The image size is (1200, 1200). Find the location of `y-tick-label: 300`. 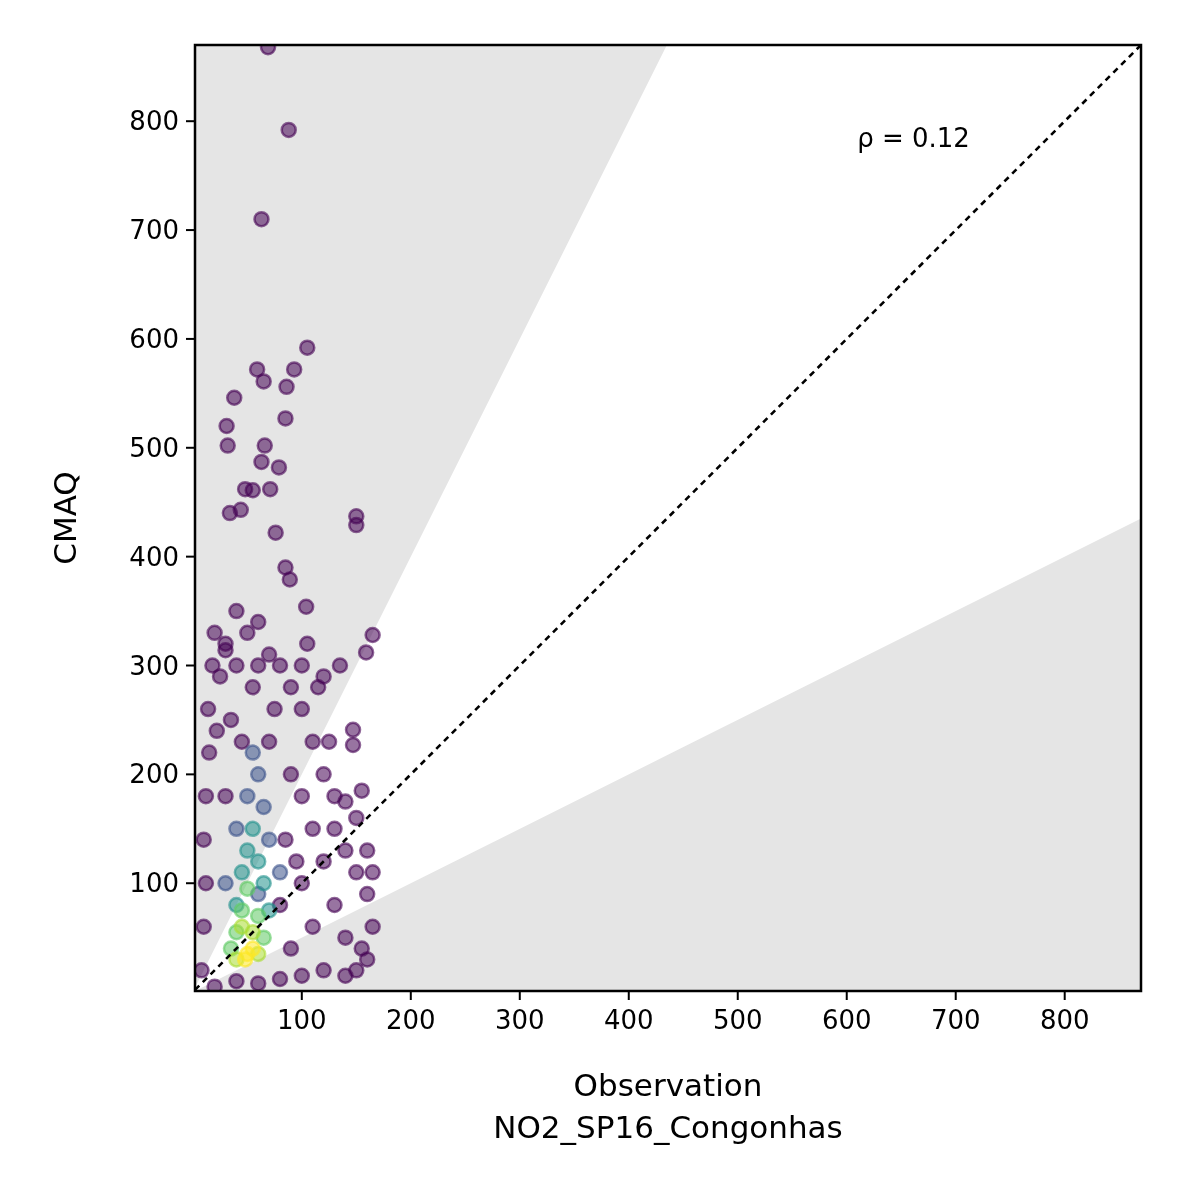

y-tick-label: 300 is located at coordinates (154, 665).